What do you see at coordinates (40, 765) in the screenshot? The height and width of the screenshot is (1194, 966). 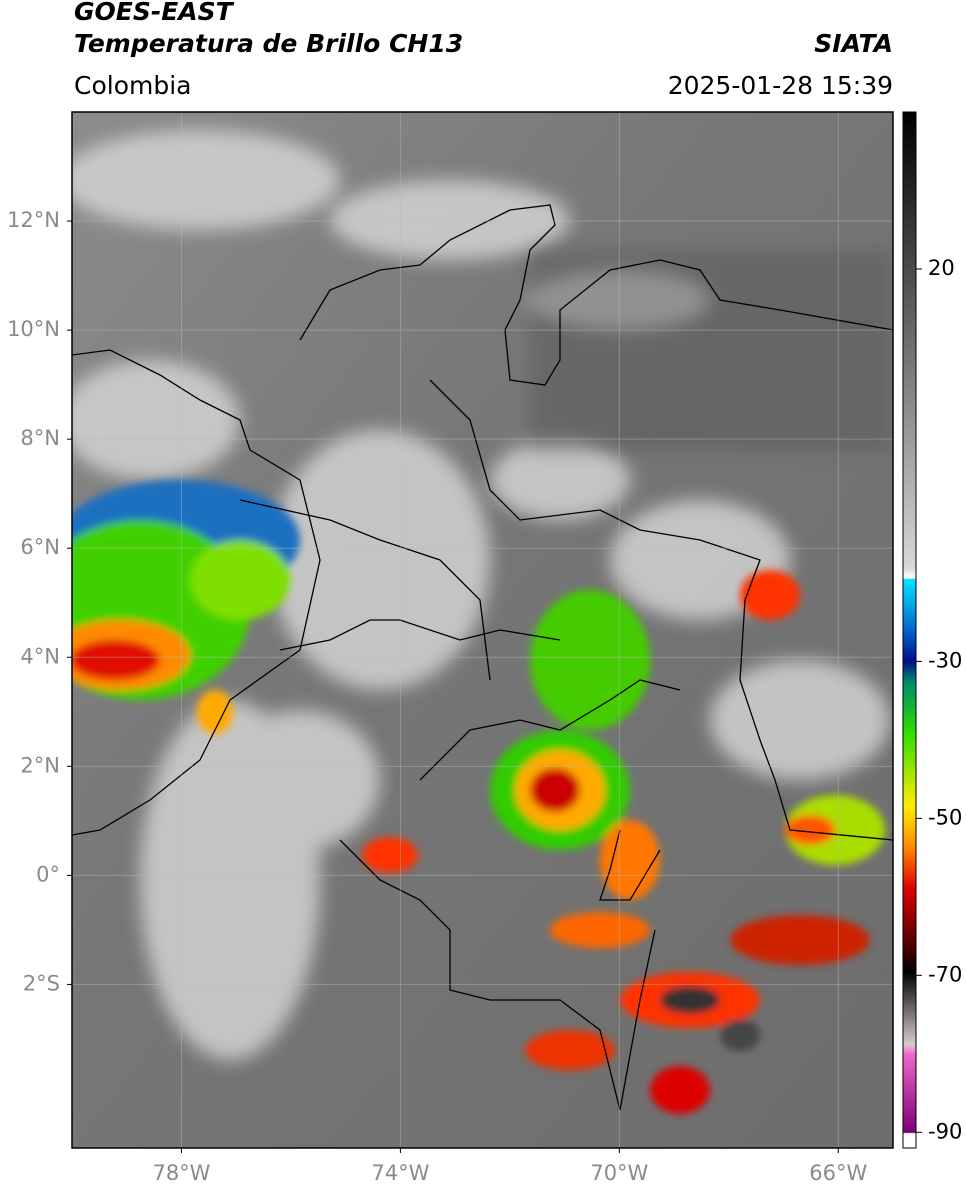 I see `y-tick-label: 2°N` at bounding box center [40, 765].